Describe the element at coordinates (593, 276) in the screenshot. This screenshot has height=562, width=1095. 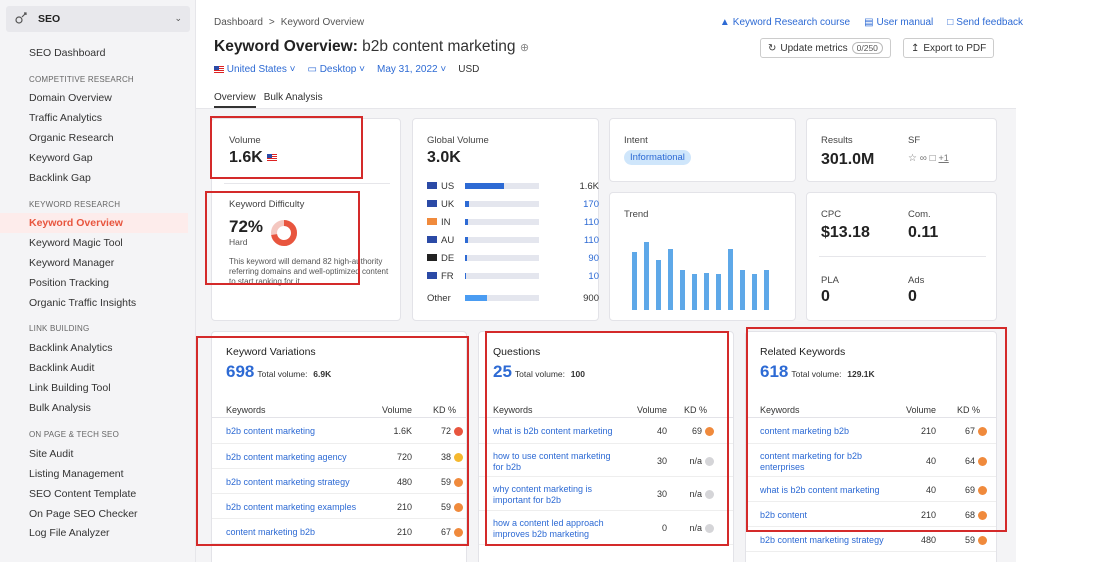
I see `country-volume-value: 10` at that location.